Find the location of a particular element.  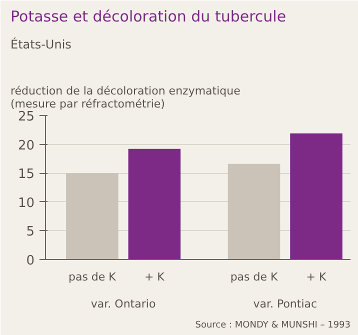

source-note: Source : MONDY & MUNSHI – 1993 is located at coordinates (273, 325).